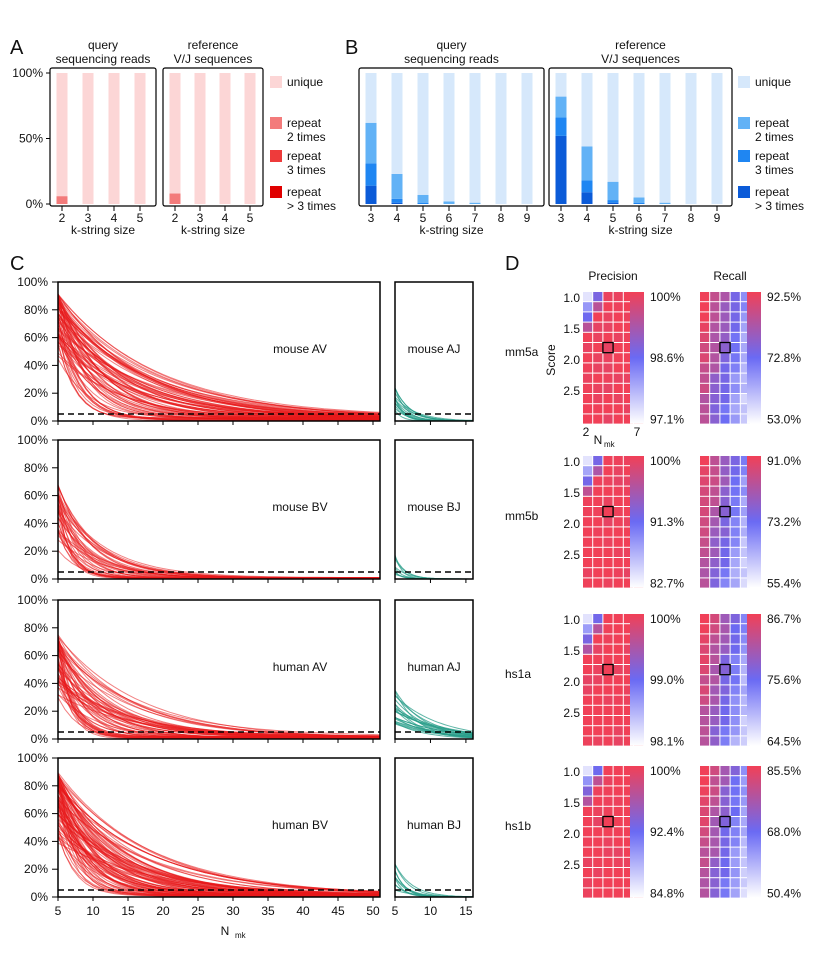 This screenshot has width=820, height=960. What do you see at coordinates (198, 911) in the screenshot?
I see `x-tick-label: 25` at bounding box center [198, 911].